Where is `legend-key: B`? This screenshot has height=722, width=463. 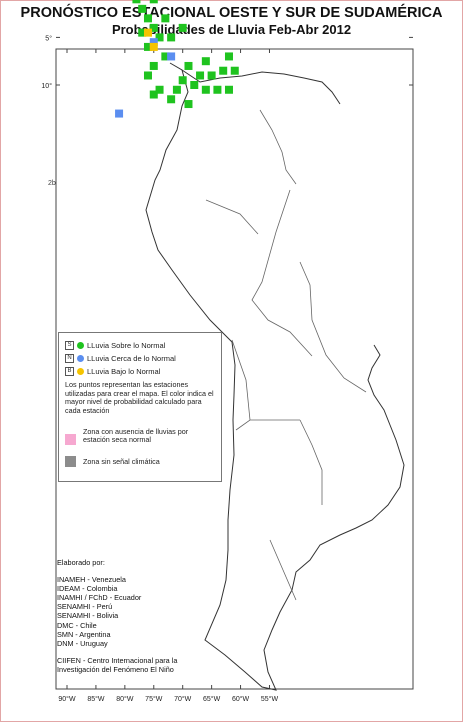
legend-key: B is located at coordinates (69, 371).